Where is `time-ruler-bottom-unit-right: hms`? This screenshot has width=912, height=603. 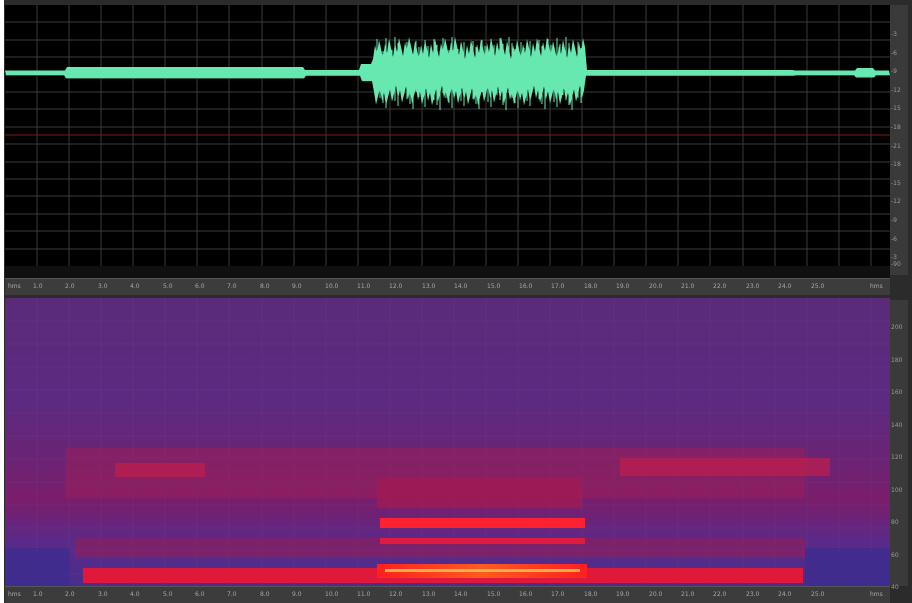 time-ruler-bottom-unit-right: hms is located at coordinates (876, 594).